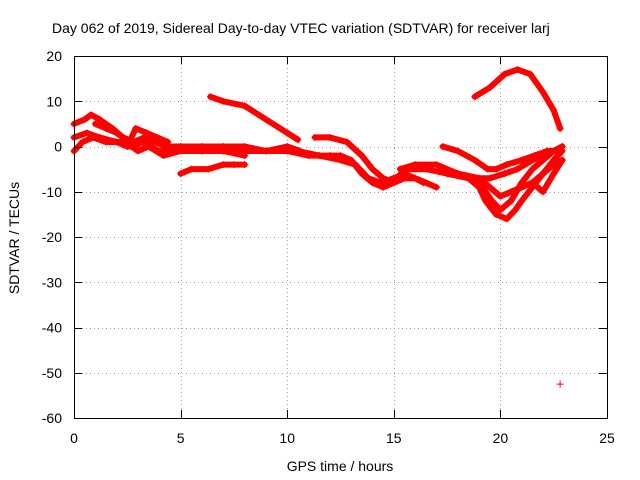 The width and height of the screenshot is (640, 480). Describe the element at coordinates (52, 192) in the screenshot. I see `y-tick-label: -10` at that location.